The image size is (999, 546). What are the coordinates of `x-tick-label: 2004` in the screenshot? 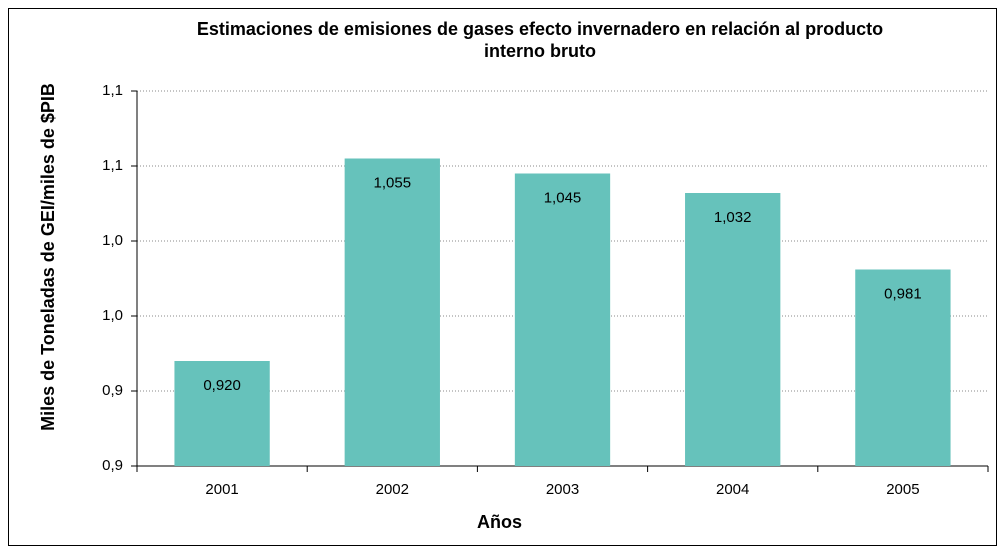 It's located at (732, 489).